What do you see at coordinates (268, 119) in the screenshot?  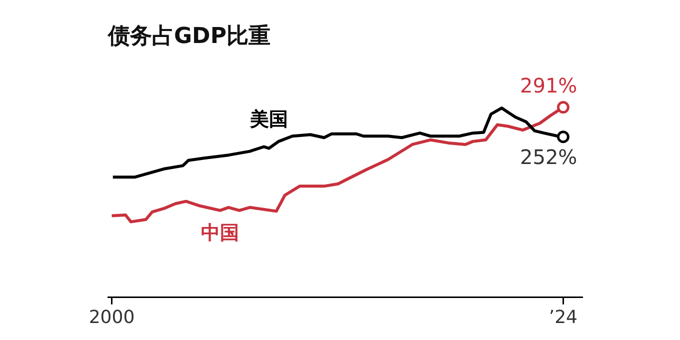 I see `series-label: 美国` at bounding box center [268, 119].